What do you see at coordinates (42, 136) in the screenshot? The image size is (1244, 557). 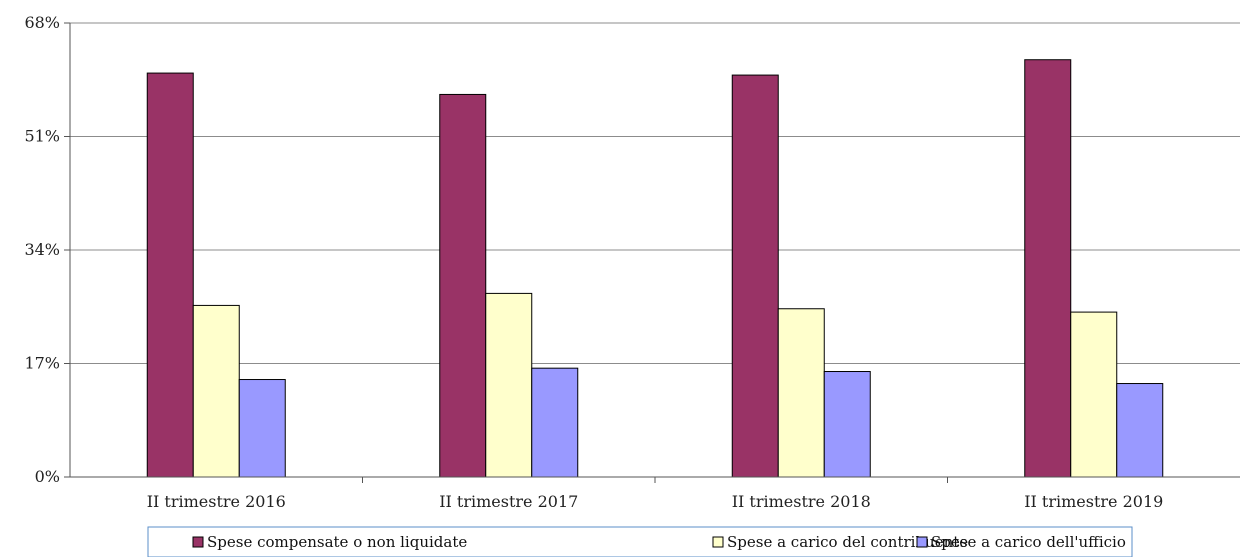 I see `y-tick-label: 51%` at bounding box center [42, 136].